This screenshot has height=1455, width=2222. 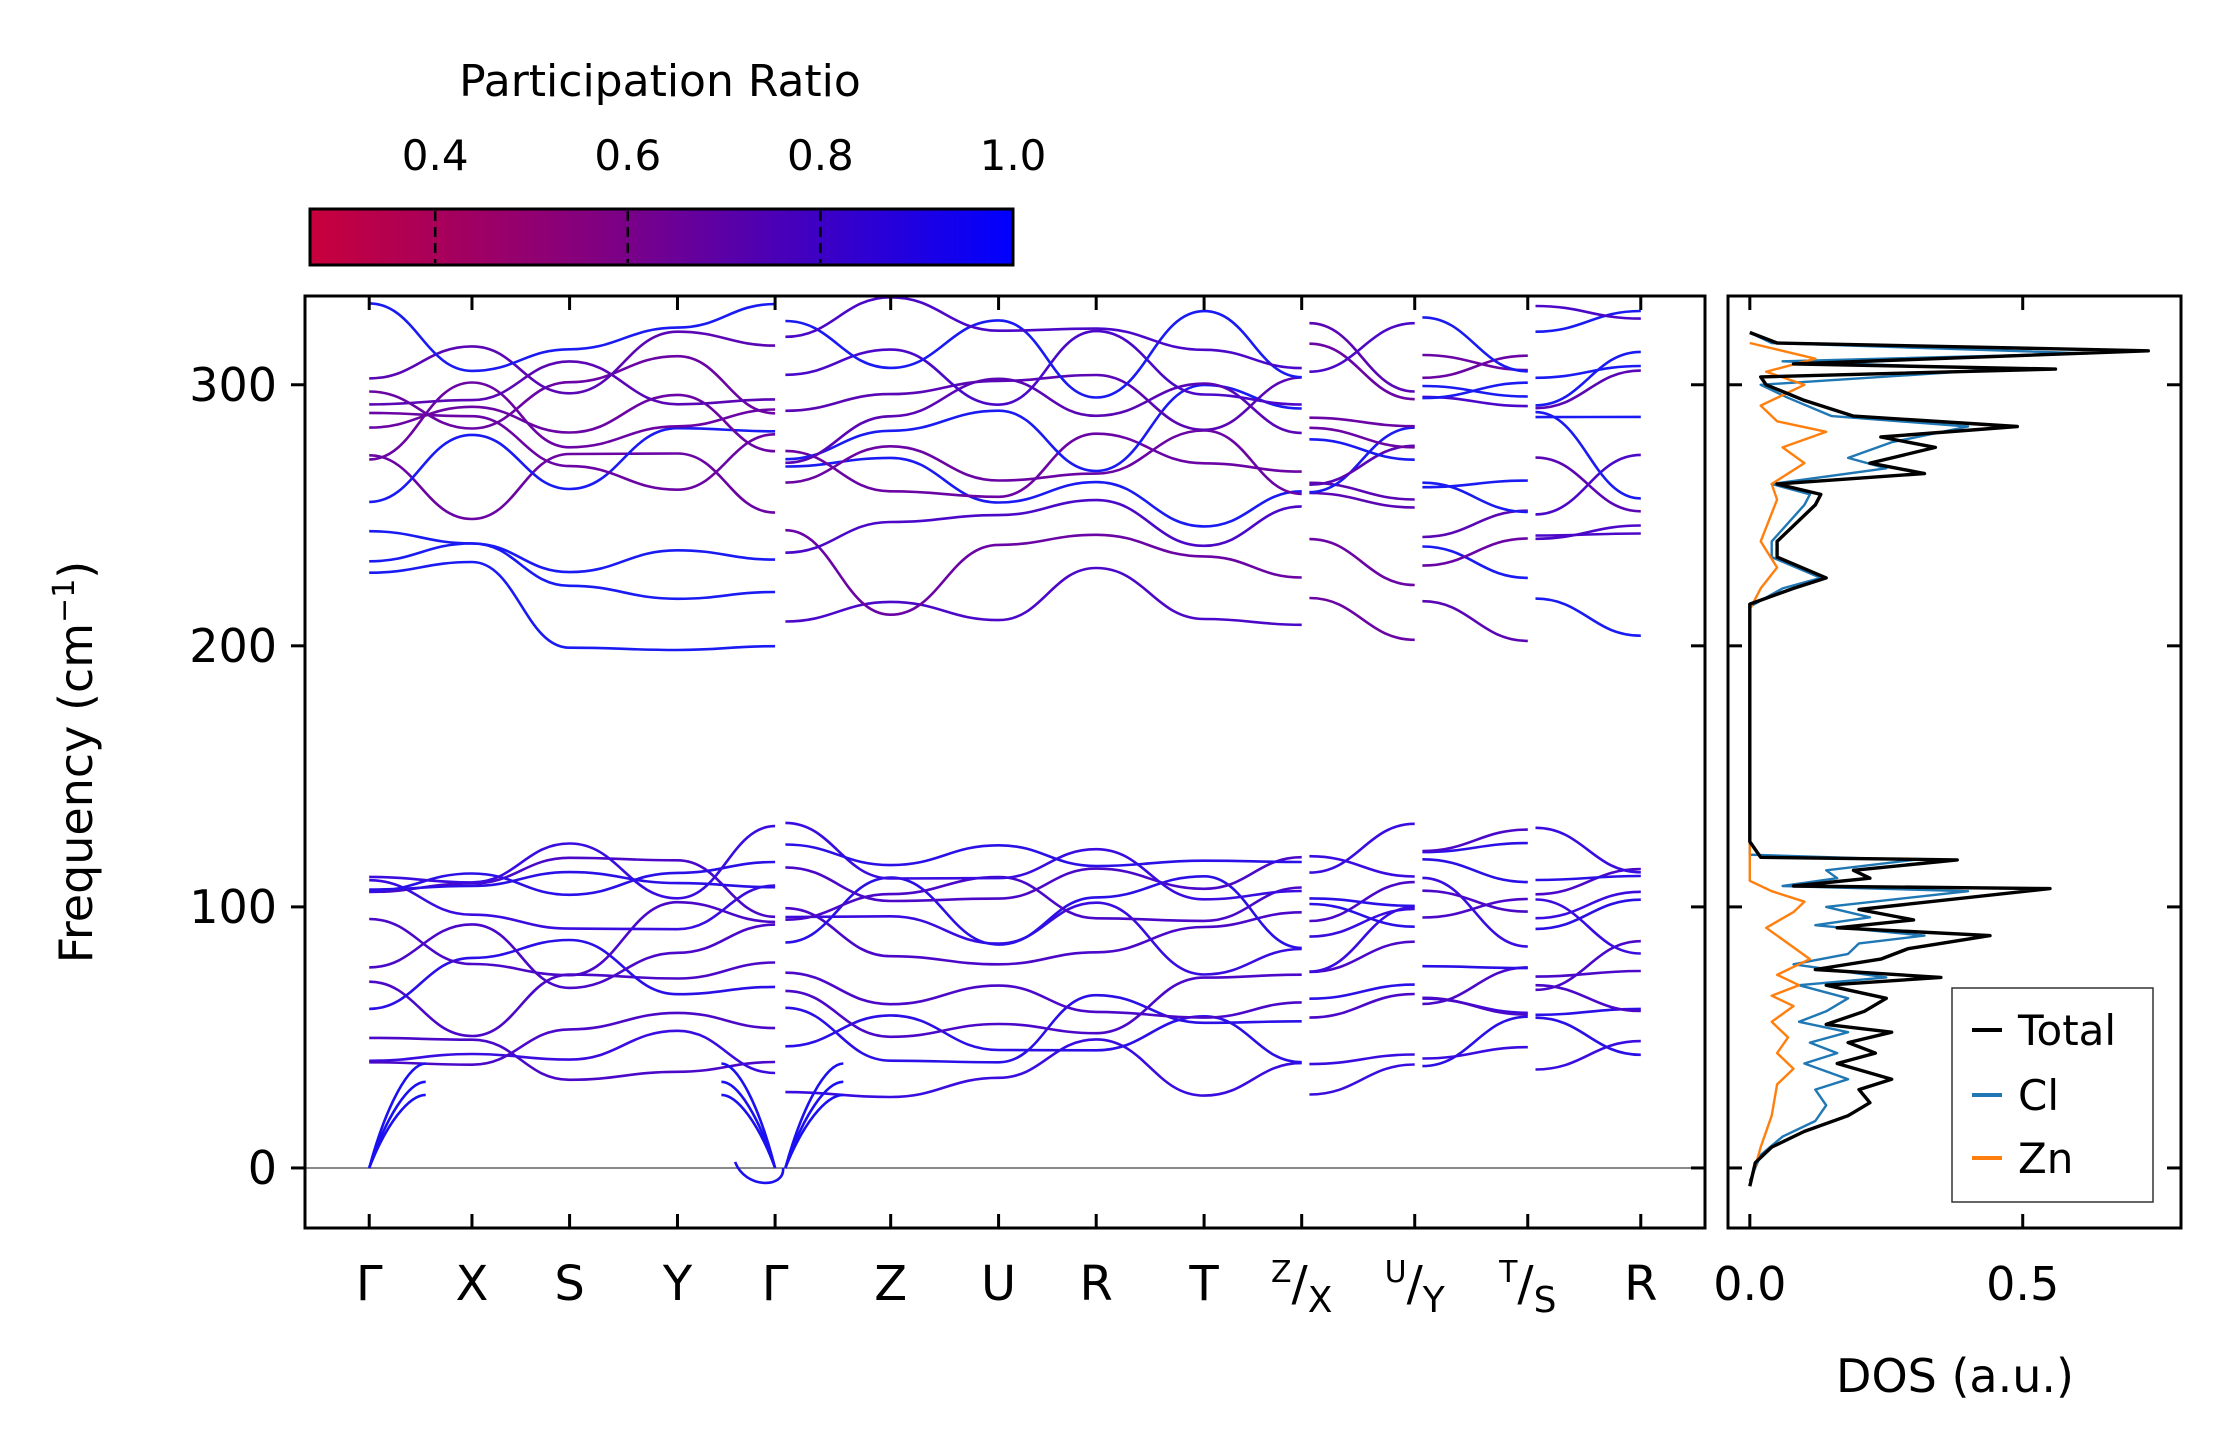 What do you see at coordinates (2045, 1158) in the screenshot?
I see `legend-label-zn: Zn` at bounding box center [2045, 1158].